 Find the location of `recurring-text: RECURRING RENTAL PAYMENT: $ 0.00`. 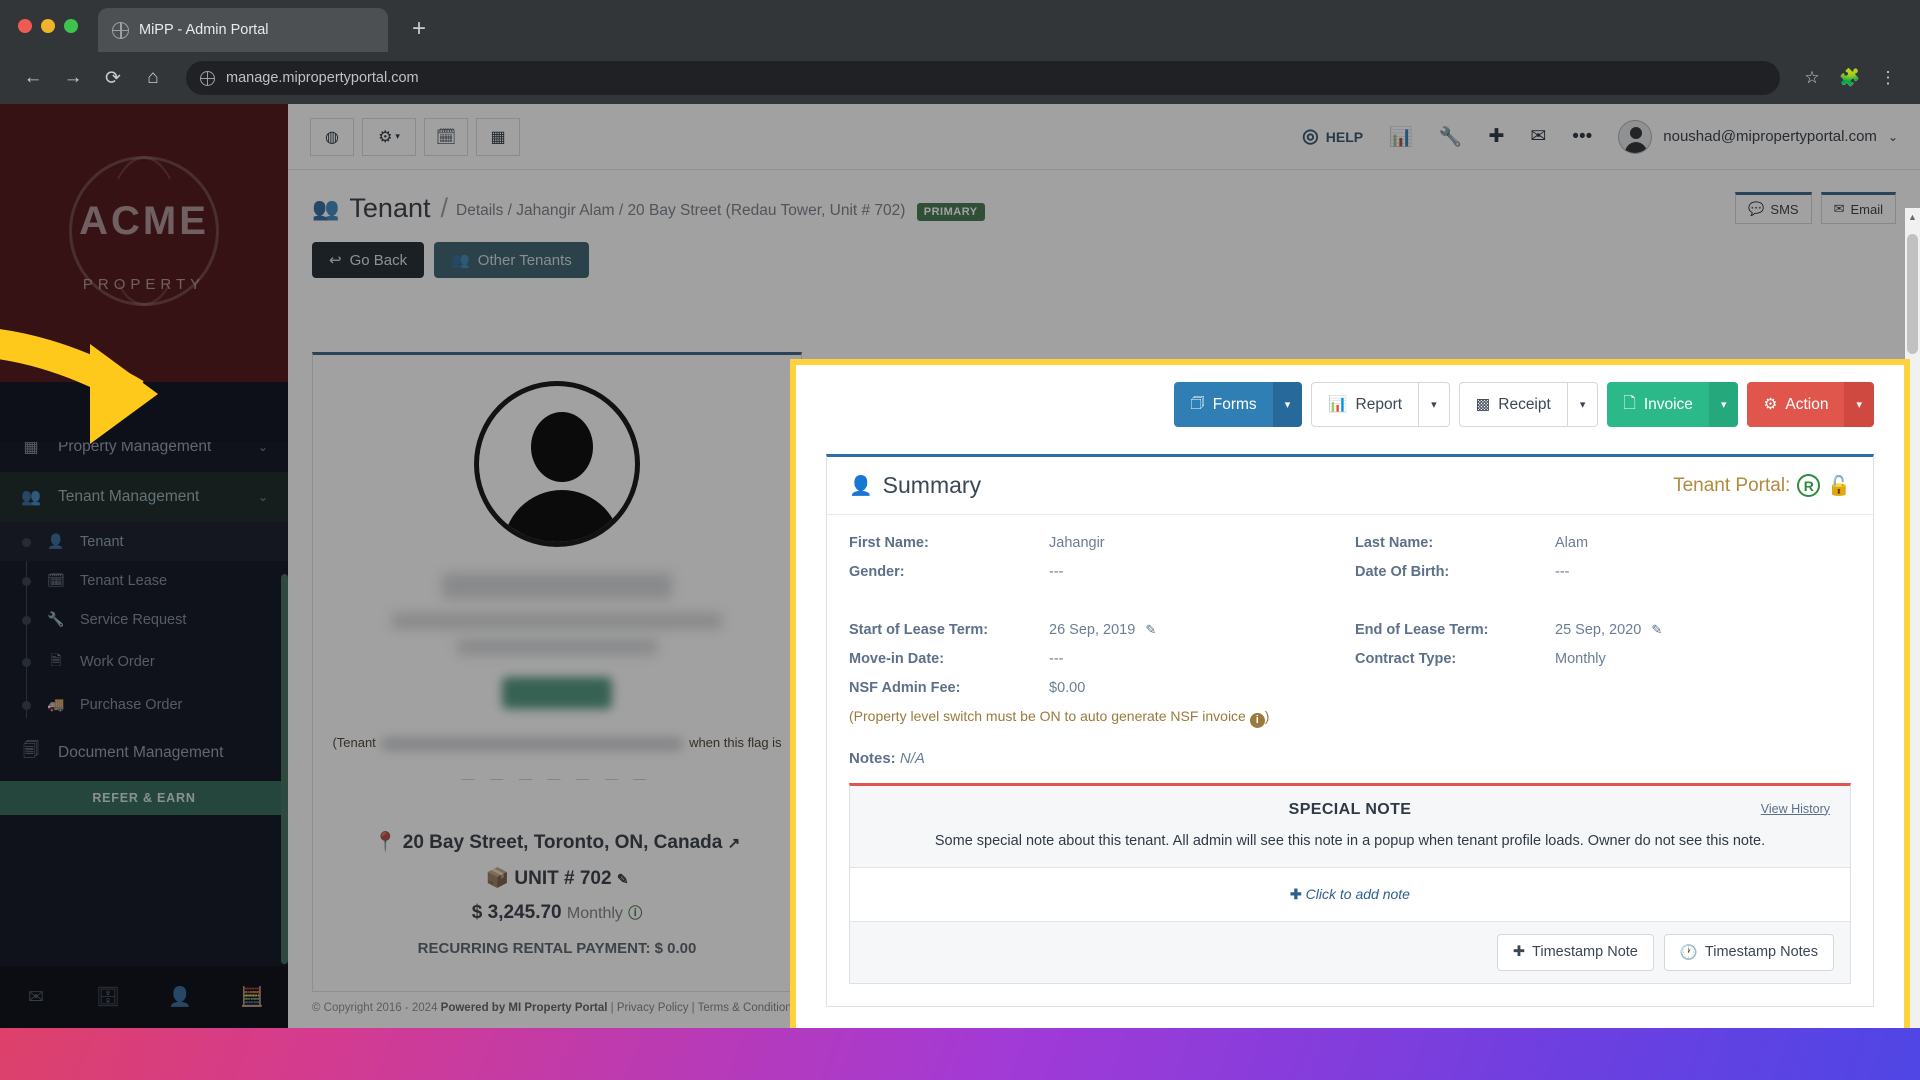

recurring-text: RECURRING RENTAL PAYMENT: $ 0.00 is located at coordinates (557, 948).